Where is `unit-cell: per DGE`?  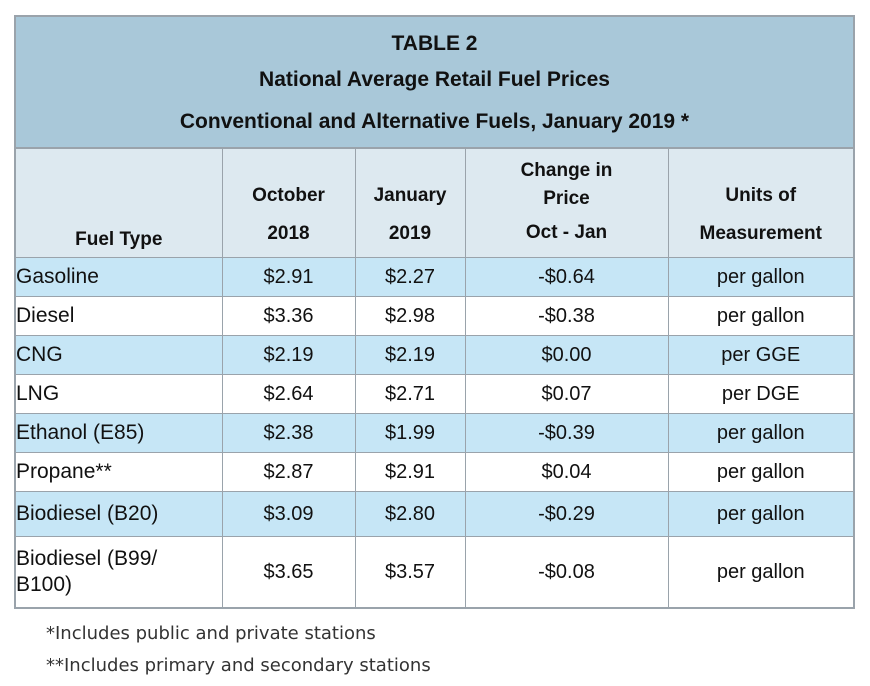
unit-cell: per DGE is located at coordinates (760, 394).